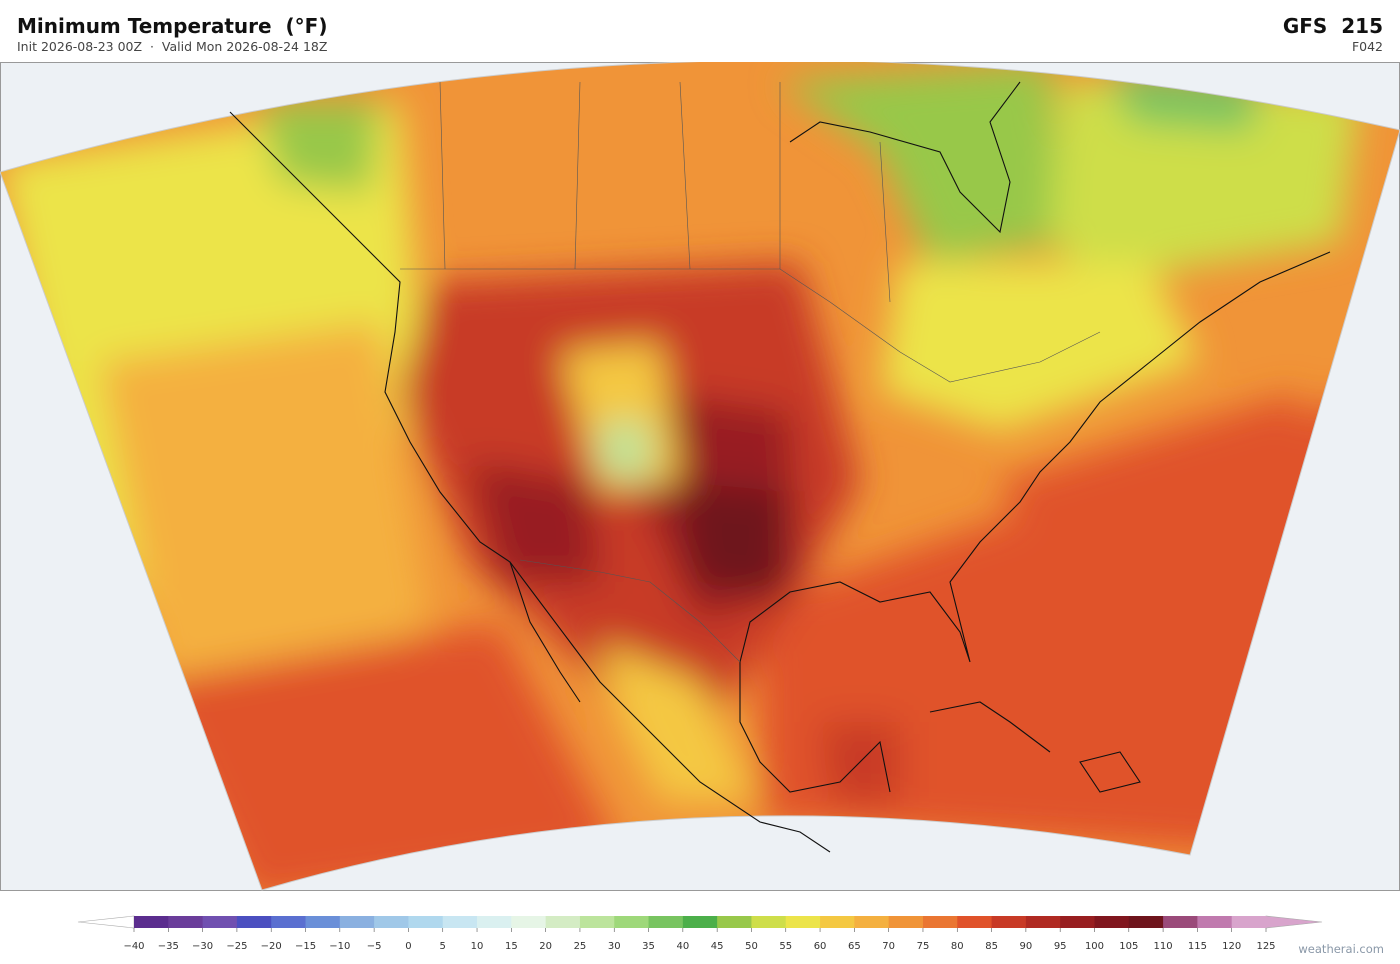  Describe the element at coordinates (785, 946) in the screenshot. I see `colorbar-tick-label: 55` at that location.